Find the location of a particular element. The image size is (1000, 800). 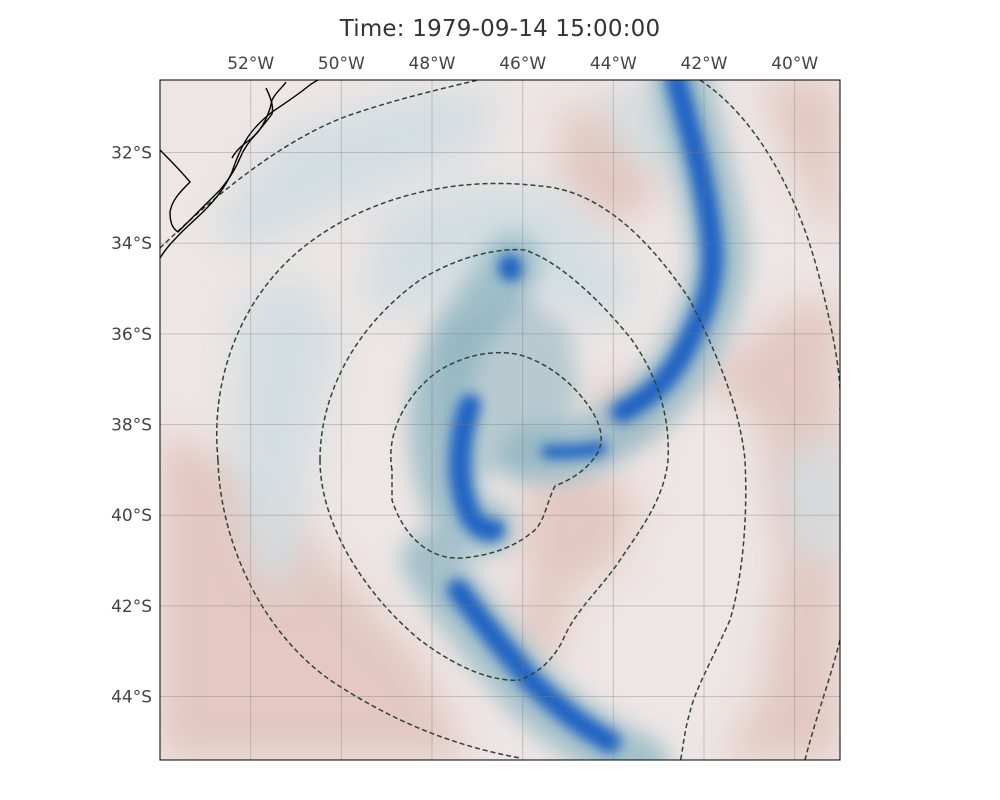

latitude-tick-label: 38°S is located at coordinates (131, 426).